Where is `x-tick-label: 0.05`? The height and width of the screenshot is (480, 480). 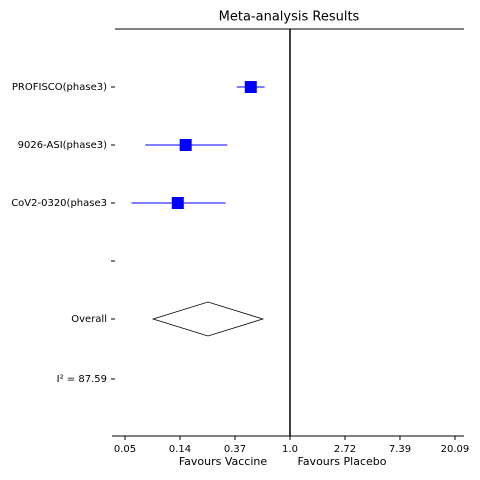
x-tick-label: 0.05 is located at coordinates (125, 449).